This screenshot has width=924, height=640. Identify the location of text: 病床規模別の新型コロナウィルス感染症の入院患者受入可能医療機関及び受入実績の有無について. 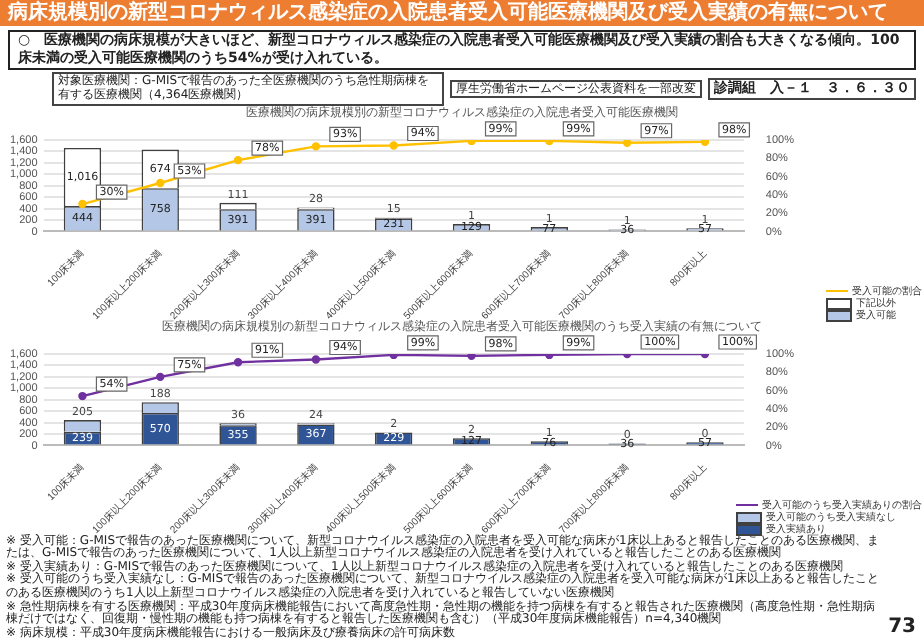
(462, 13).